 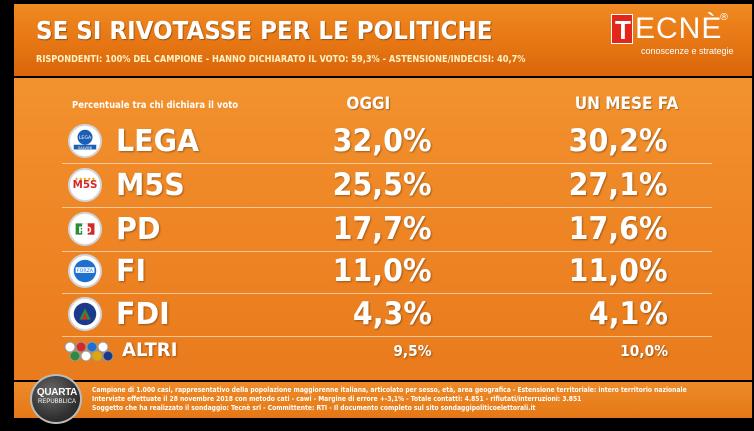 I want to click on value-month-ago-altri: 10,0%, so click(x=644, y=351).